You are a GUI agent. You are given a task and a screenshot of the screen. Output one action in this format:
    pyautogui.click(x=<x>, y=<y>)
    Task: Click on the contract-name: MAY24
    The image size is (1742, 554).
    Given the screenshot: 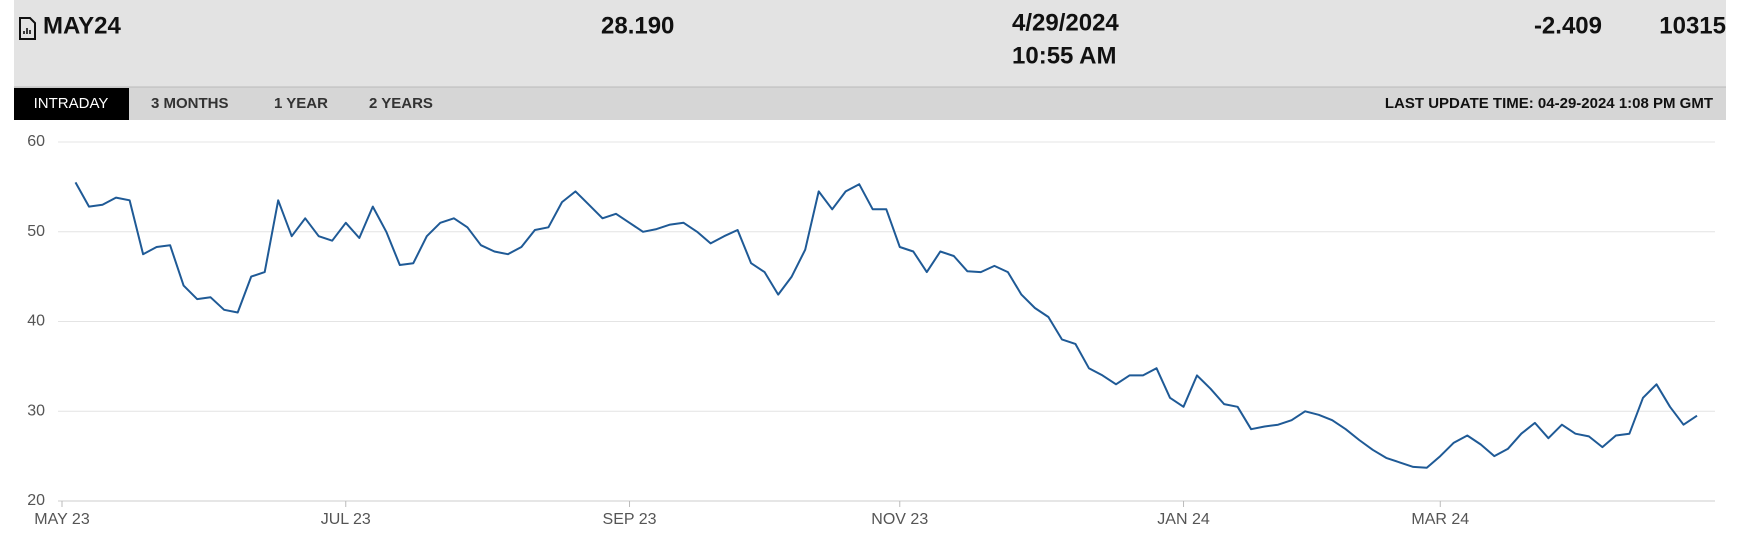 What is the action you would take?
    pyautogui.click(x=82, y=25)
    